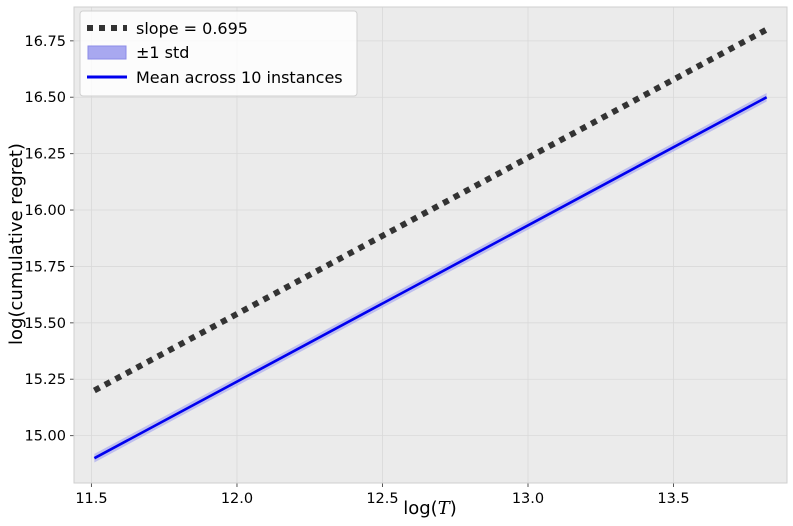 The height and width of the screenshot is (526, 793). Describe the element at coordinates (445, 508) in the screenshot. I see `x-axis-label-variable: T` at that location.